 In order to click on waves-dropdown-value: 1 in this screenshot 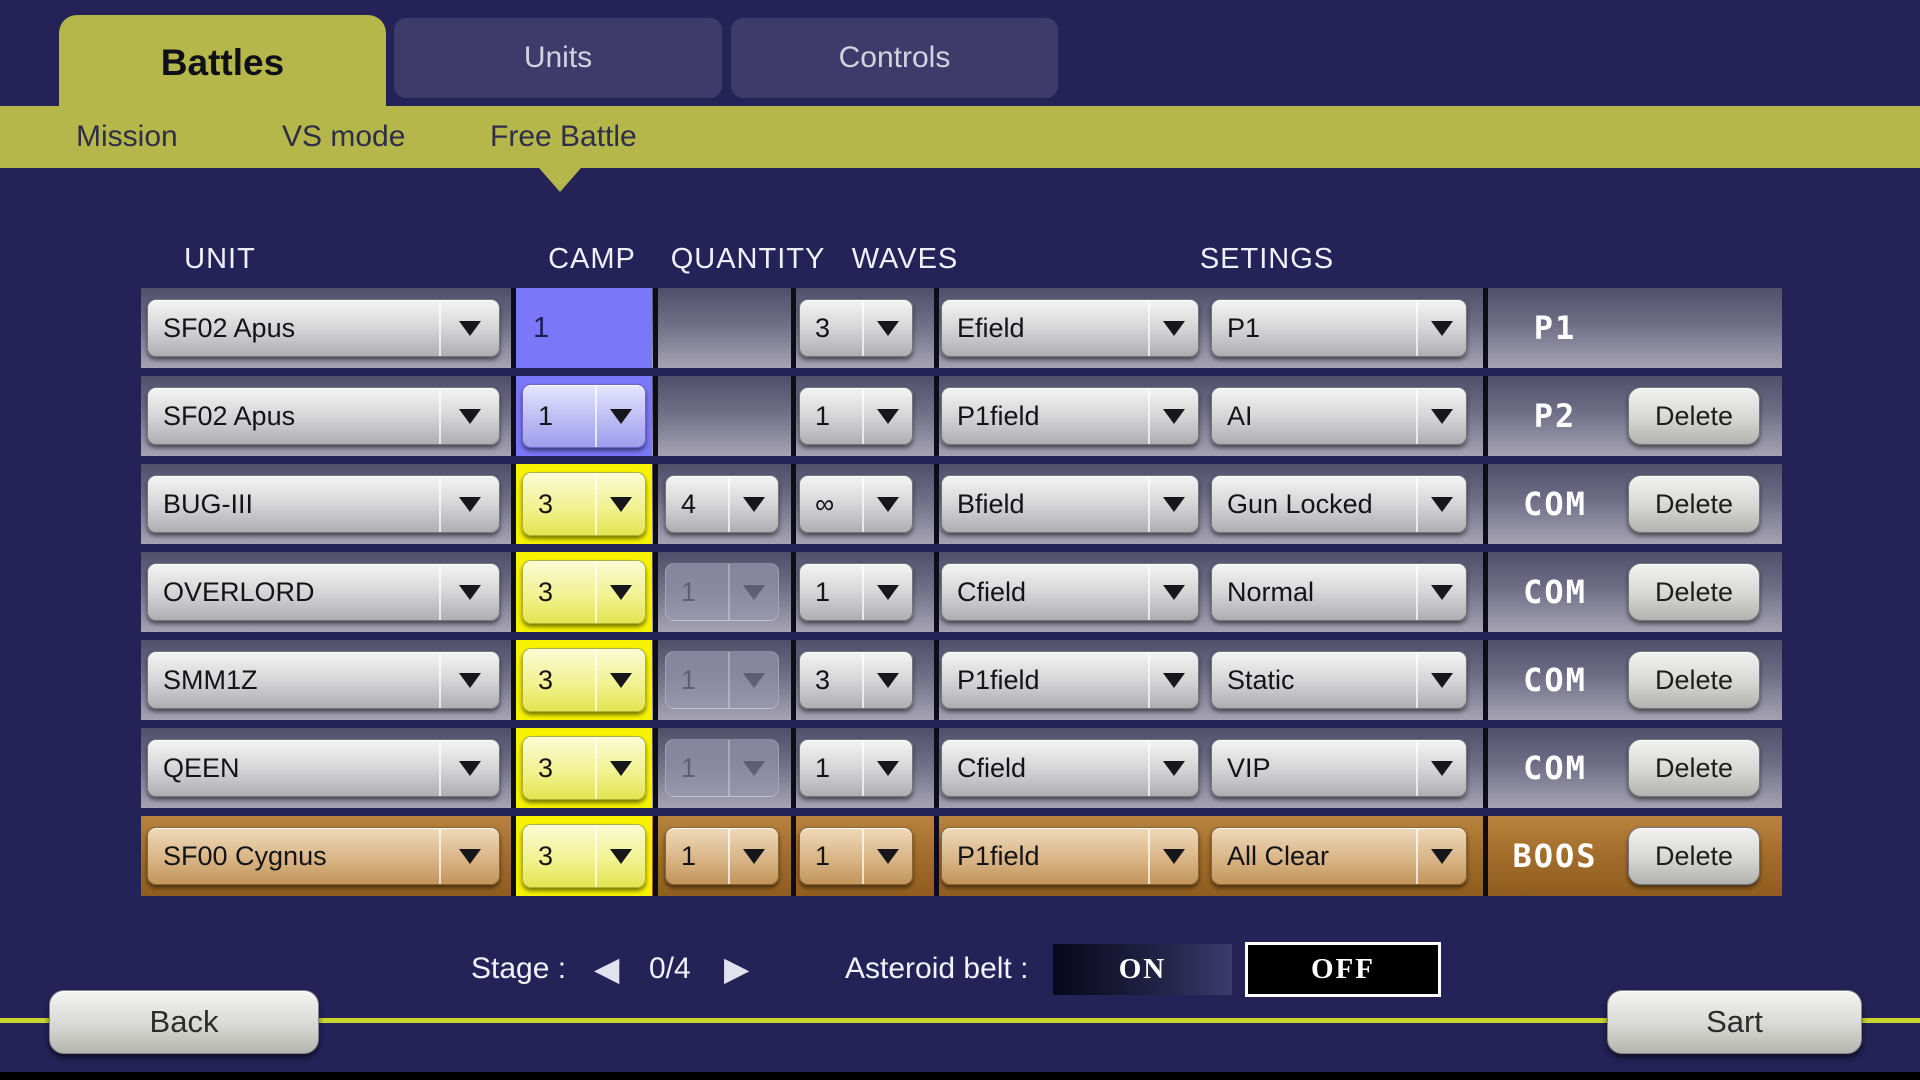, I will do `click(823, 415)`.